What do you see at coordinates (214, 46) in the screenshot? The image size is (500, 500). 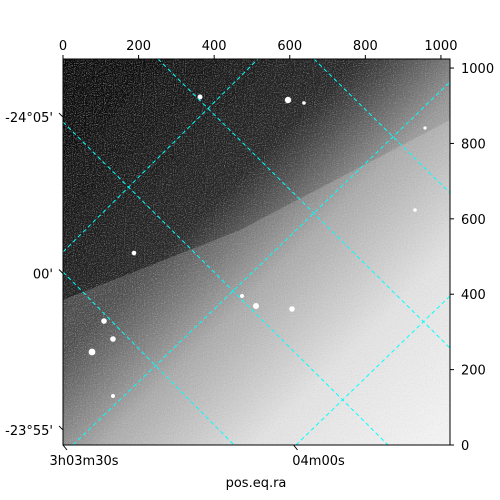 I see `top-tick-label: 400` at bounding box center [214, 46].